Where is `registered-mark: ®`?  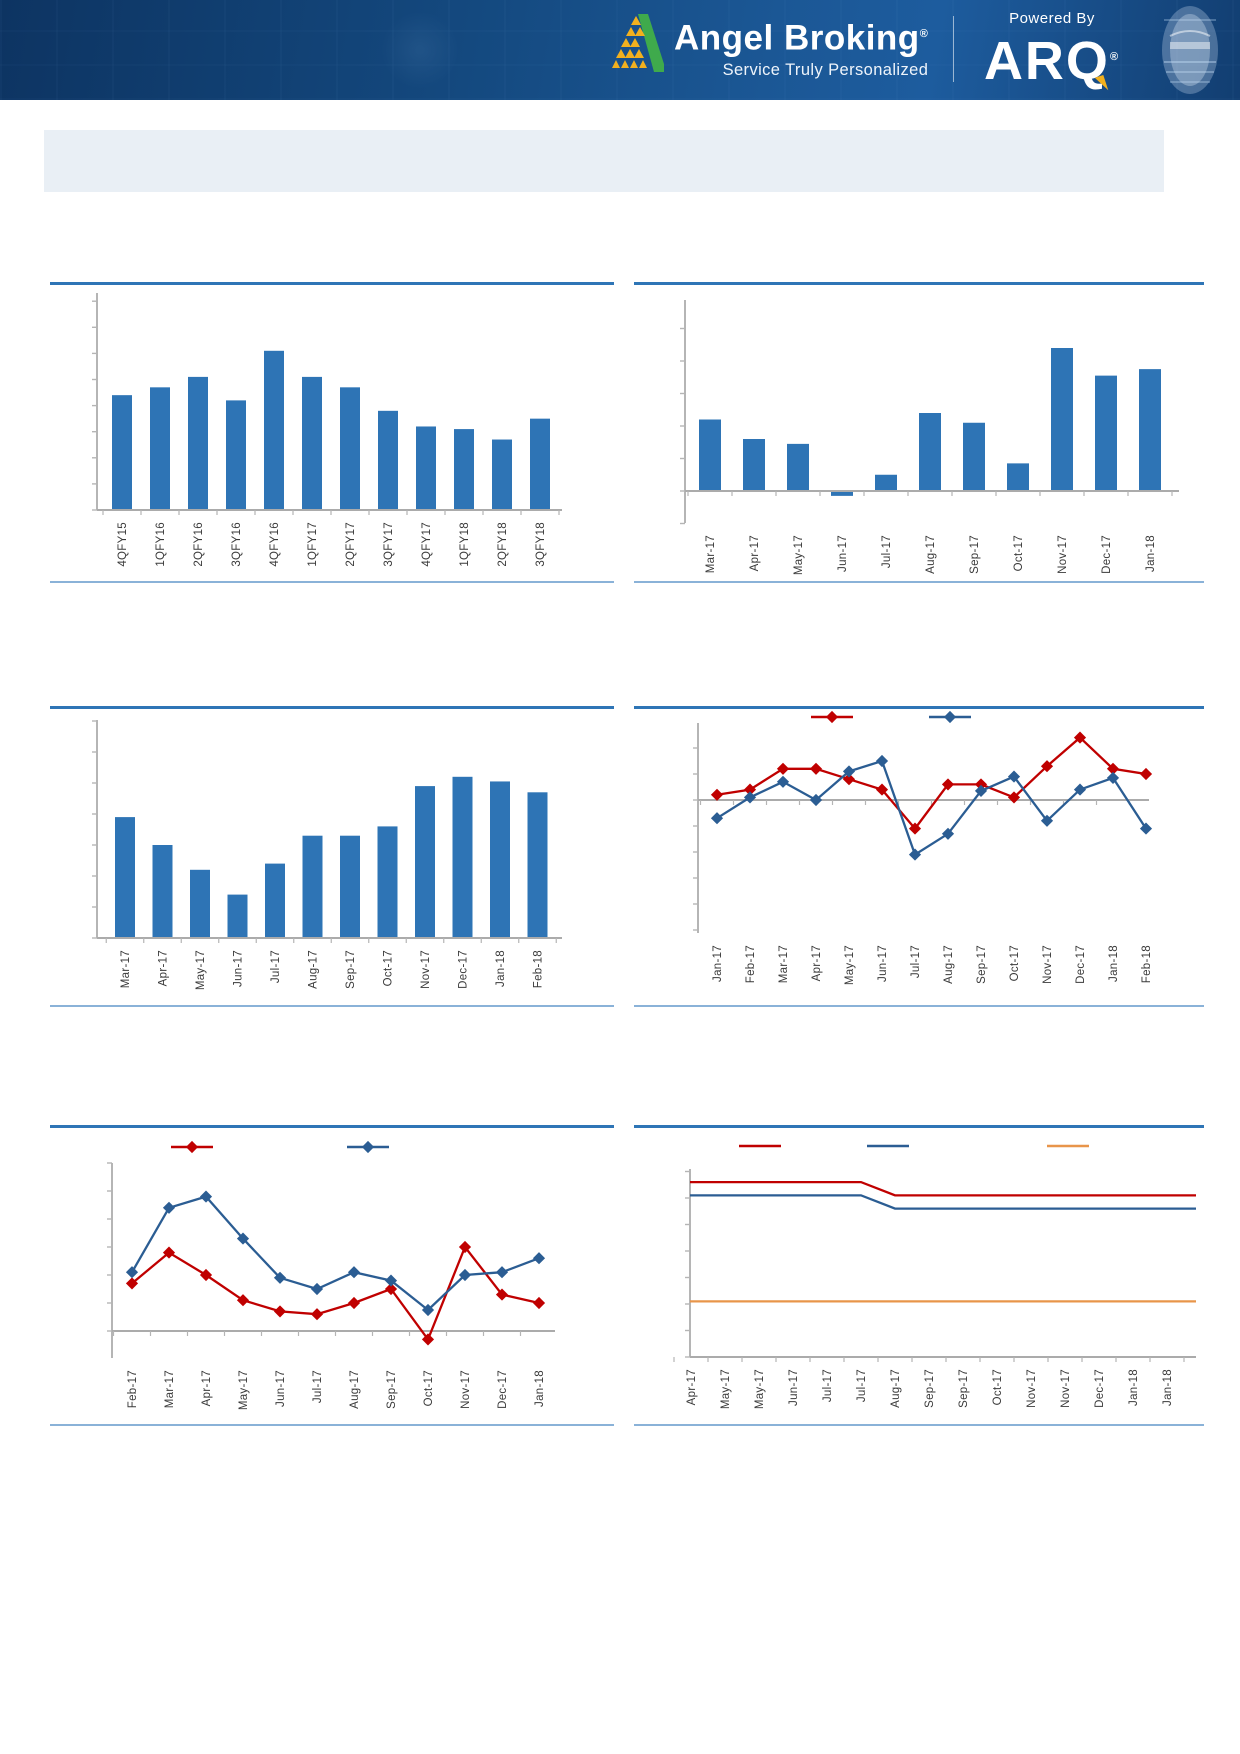 registered-mark: ® is located at coordinates (1115, 57).